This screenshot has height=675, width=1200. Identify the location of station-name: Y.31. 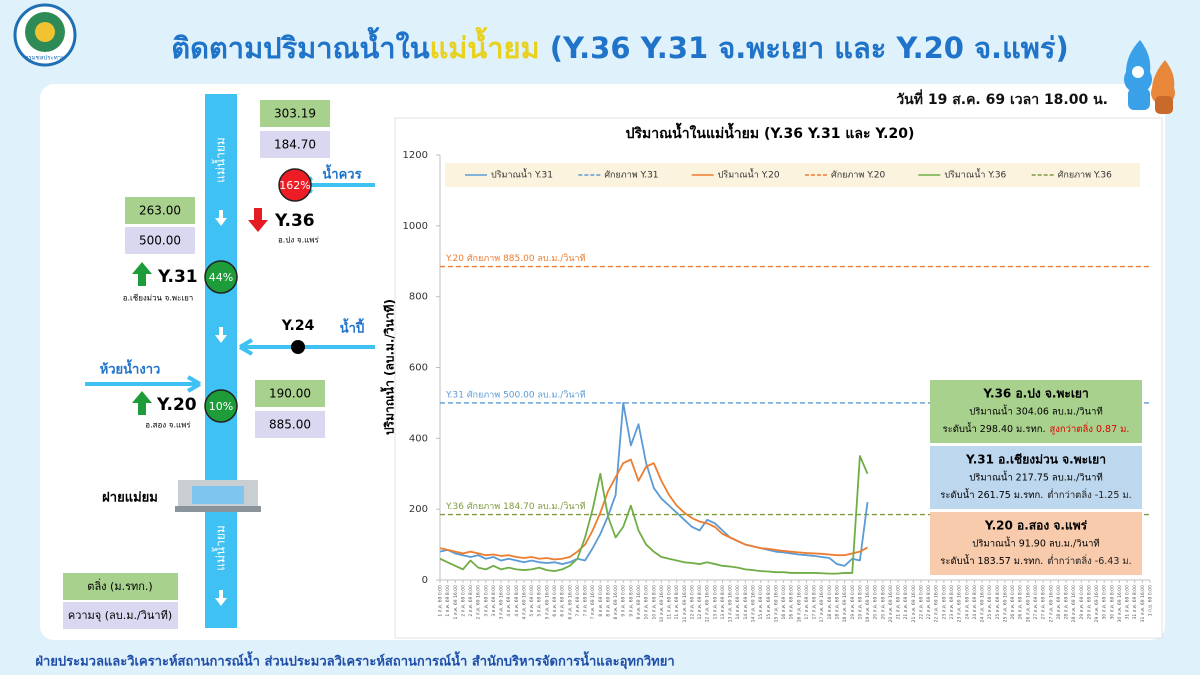
(177, 277).